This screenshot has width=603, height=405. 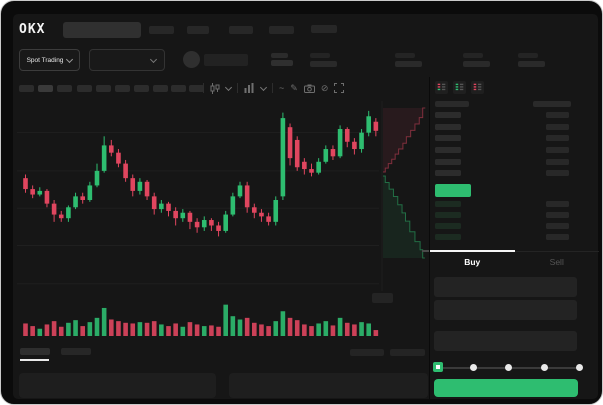 I want to click on tab-sell: Sell, so click(x=556, y=262).